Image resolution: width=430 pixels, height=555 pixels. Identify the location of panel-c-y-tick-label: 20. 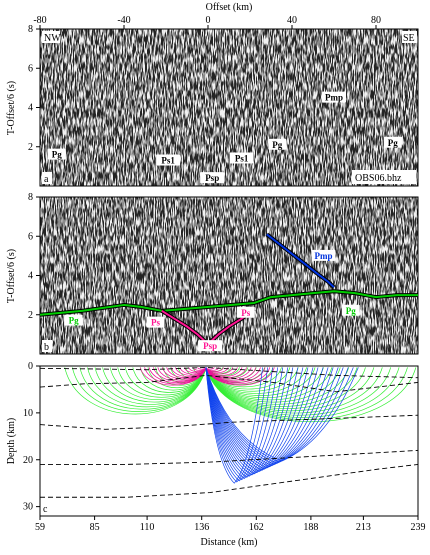
(28, 460).